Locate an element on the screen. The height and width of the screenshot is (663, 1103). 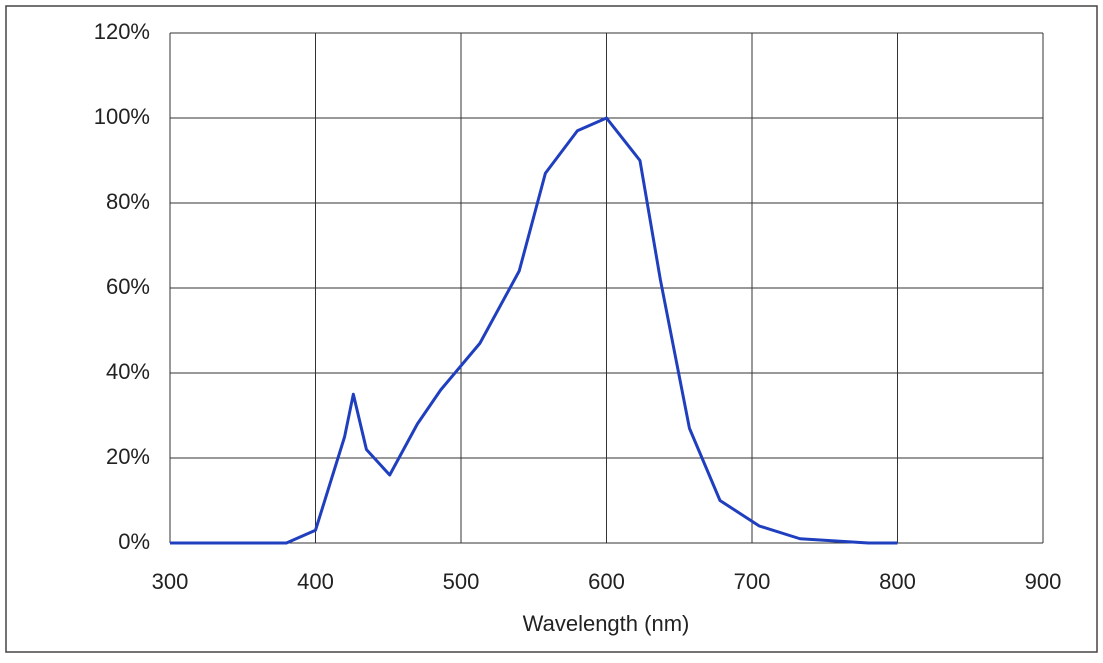
x-tick-label: 500 is located at coordinates (461, 581).